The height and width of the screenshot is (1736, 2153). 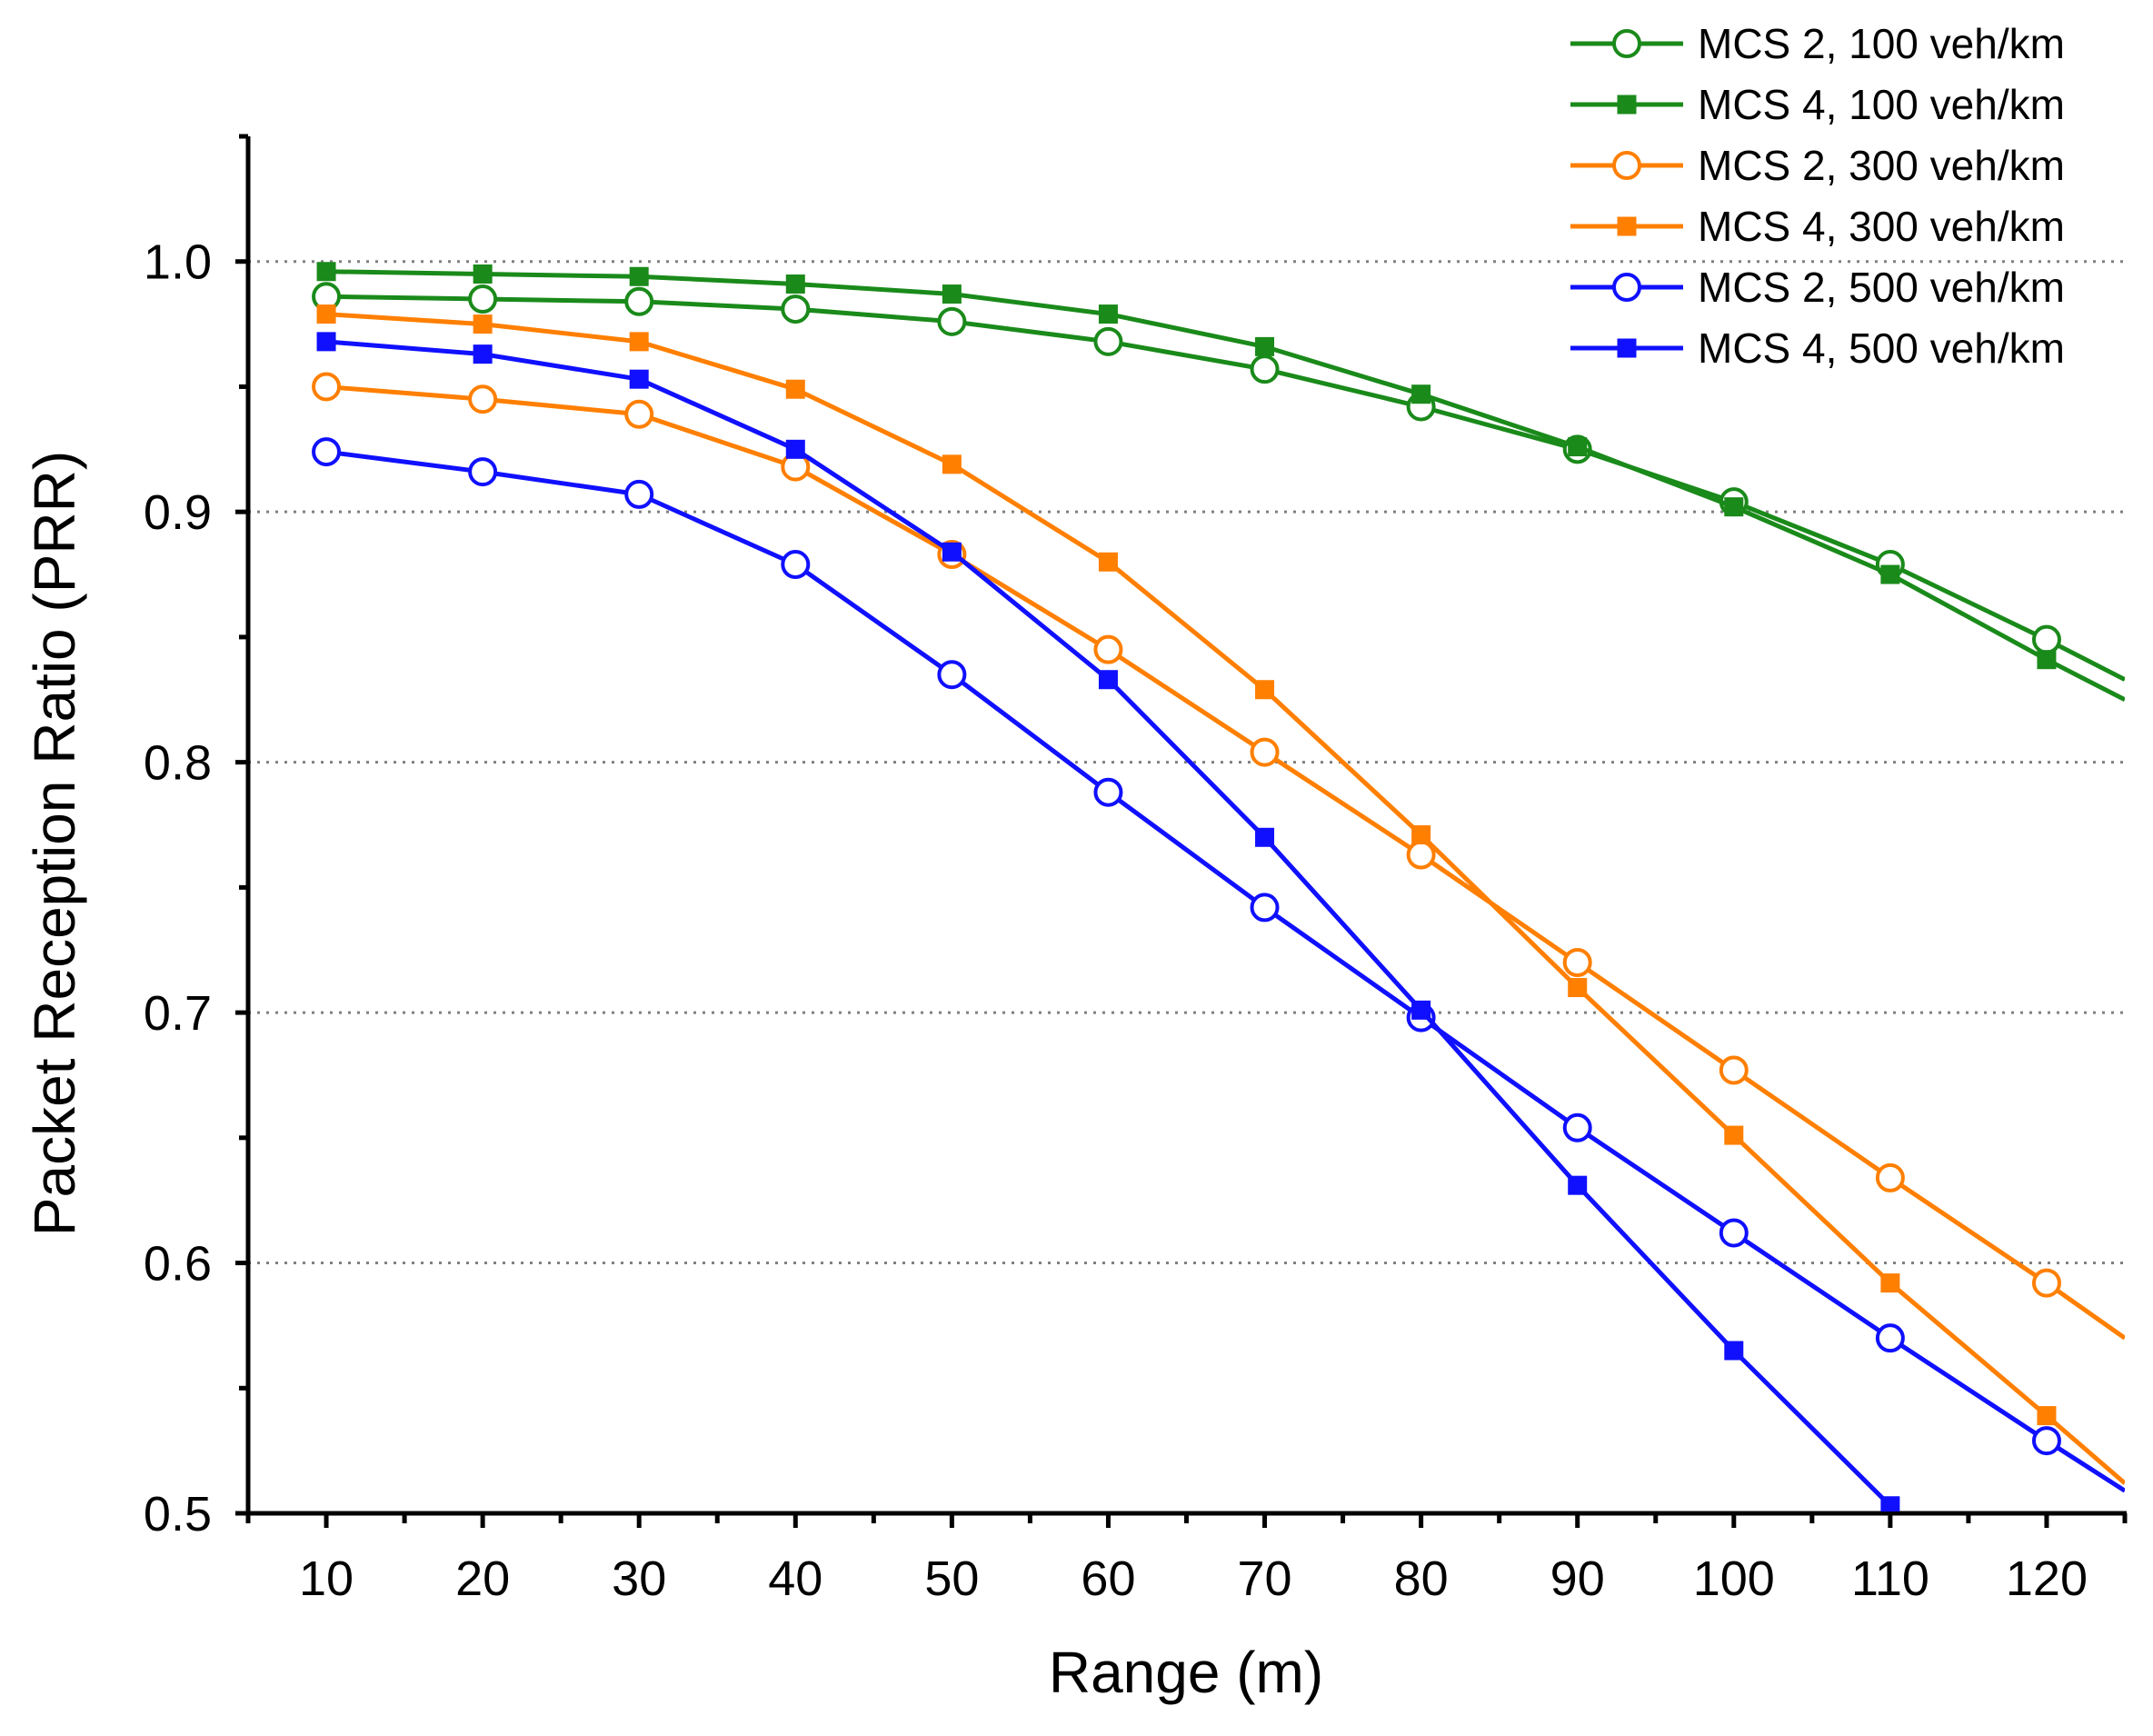 What do you see at coordinates (178, 1013) in the screenshot?
I see `y-tick-label: 0.7` at bounding box center [178, 1013].